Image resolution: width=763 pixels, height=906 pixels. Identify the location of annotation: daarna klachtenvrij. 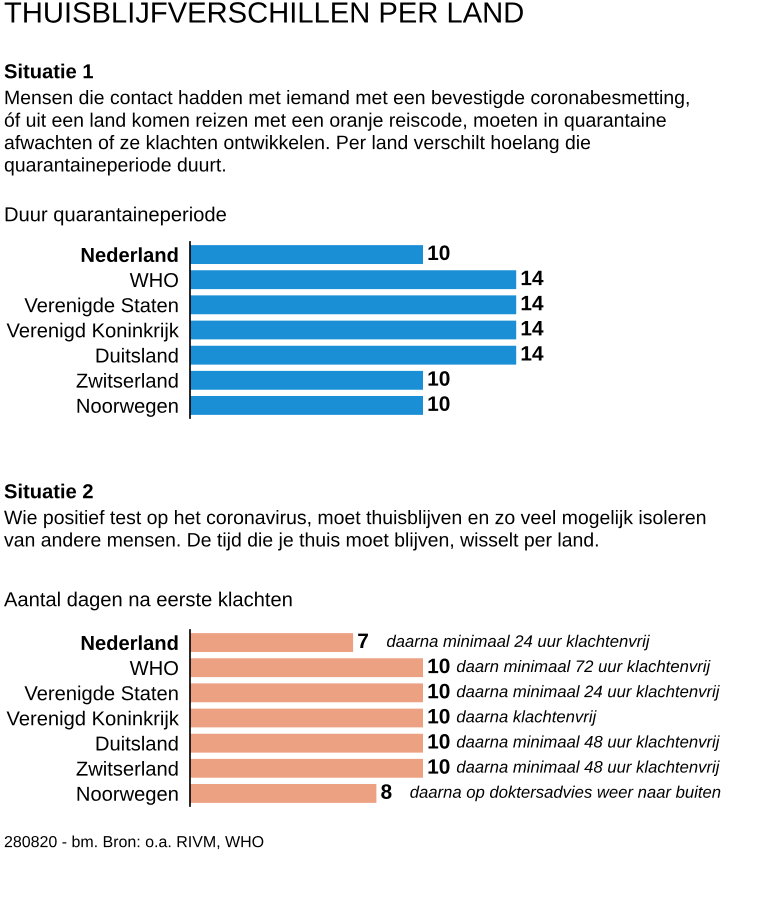
(526, 718).